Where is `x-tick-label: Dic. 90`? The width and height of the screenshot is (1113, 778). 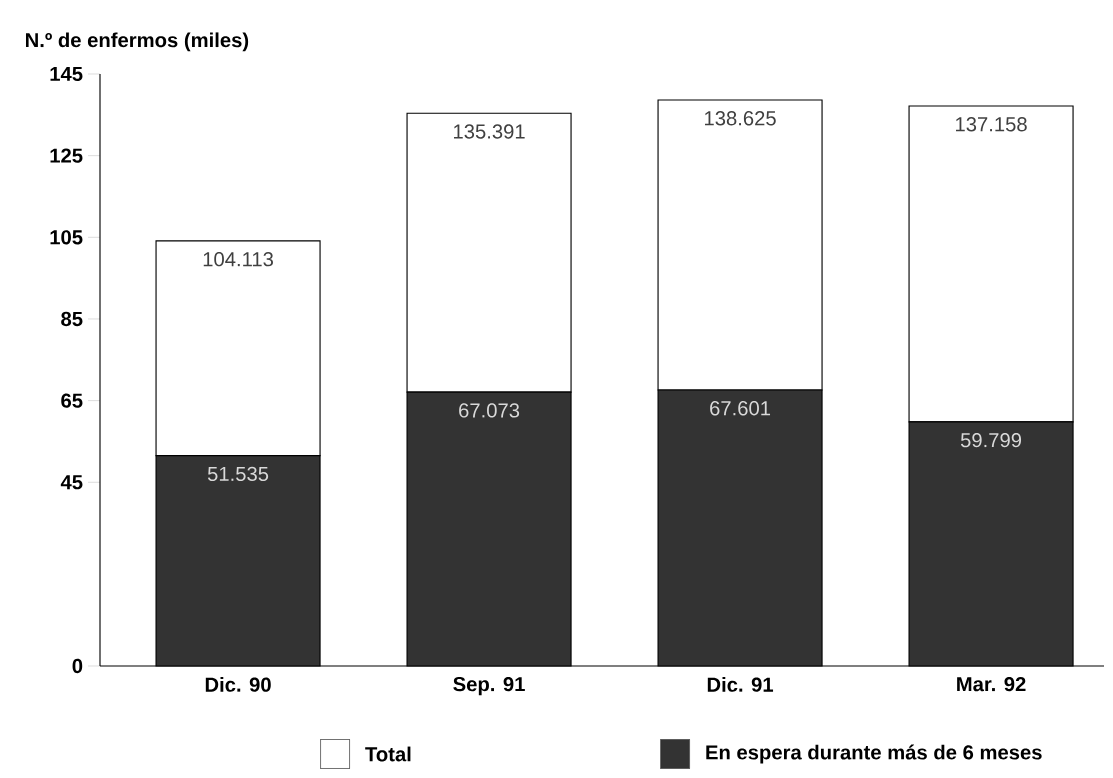 x-tick-label: Dic. 90 is located at coordinates (238, 684).